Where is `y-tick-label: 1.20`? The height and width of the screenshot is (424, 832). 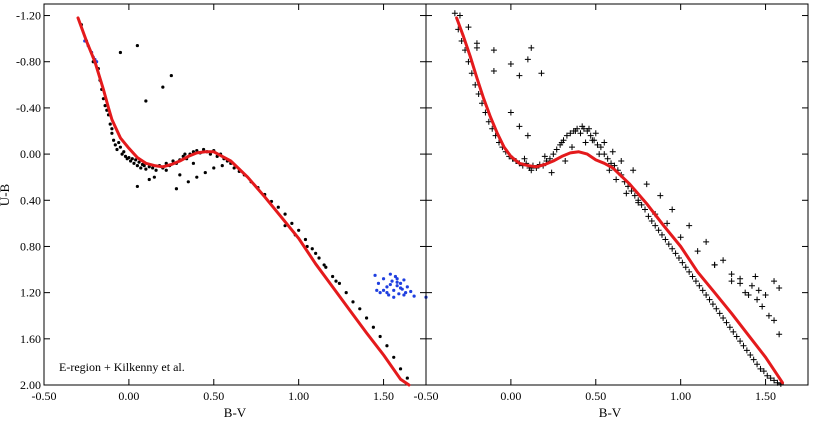
y-tick-label: 1.20 is located at coordinates (30, 293).